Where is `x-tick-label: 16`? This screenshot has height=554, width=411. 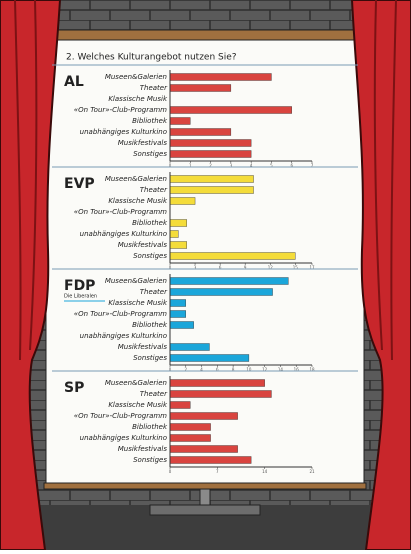 x-tick-label: 16 is located at coordinates (297, 369).